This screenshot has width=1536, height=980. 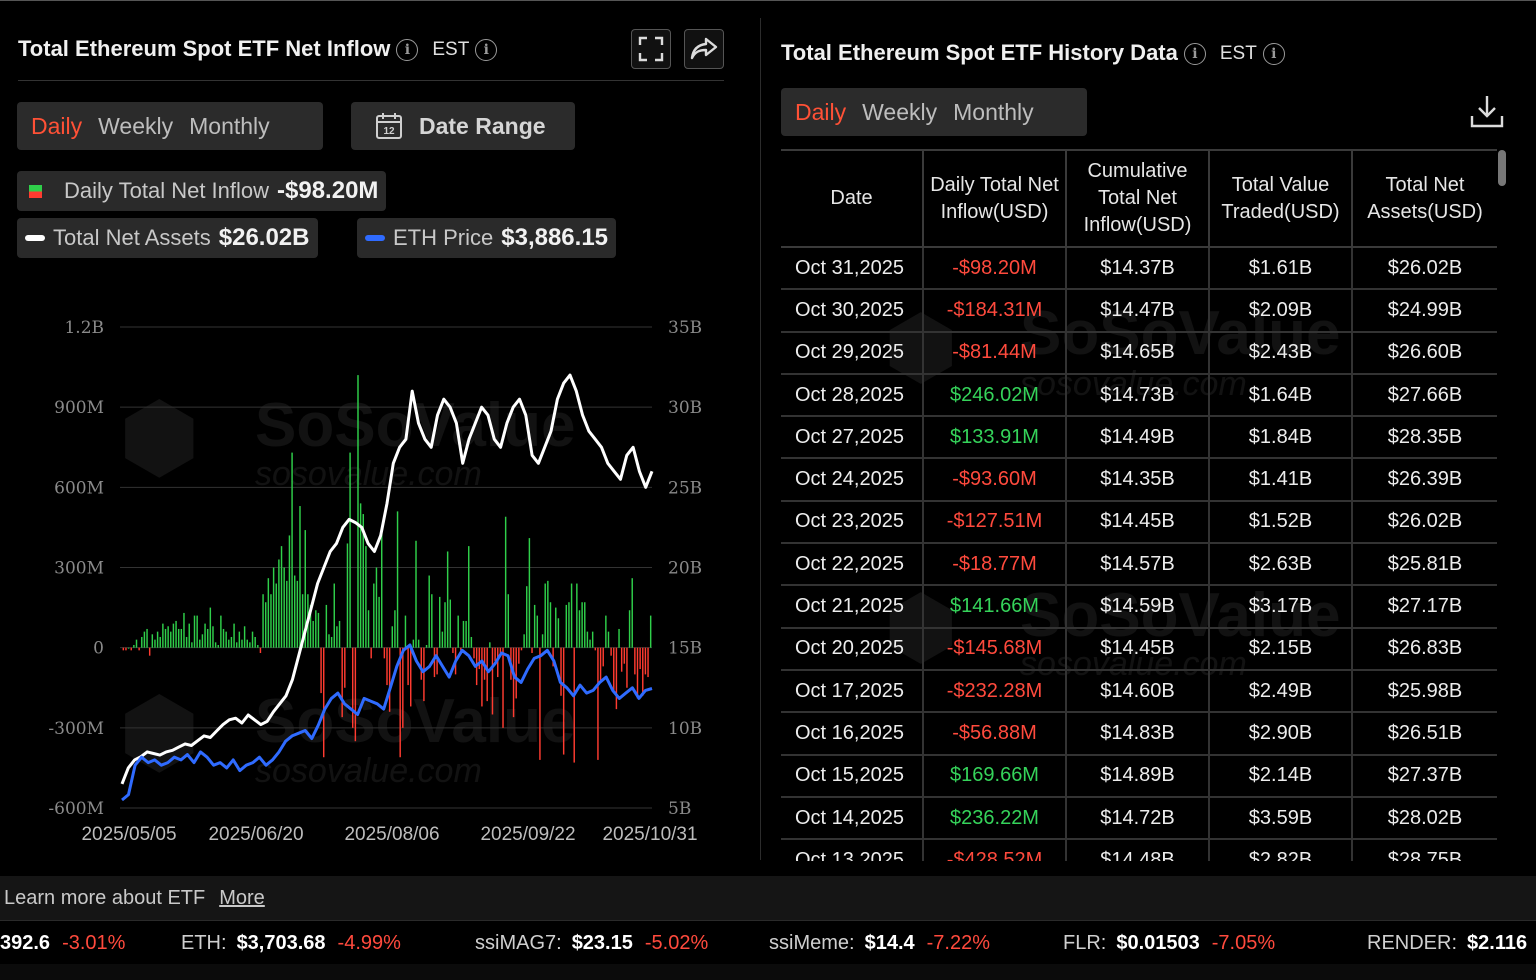 What do you see at coordinates (1451, 943) in the screenshot?
I see `ticker-item: RENDER: $2.116` at bounding box center [1451, 943].